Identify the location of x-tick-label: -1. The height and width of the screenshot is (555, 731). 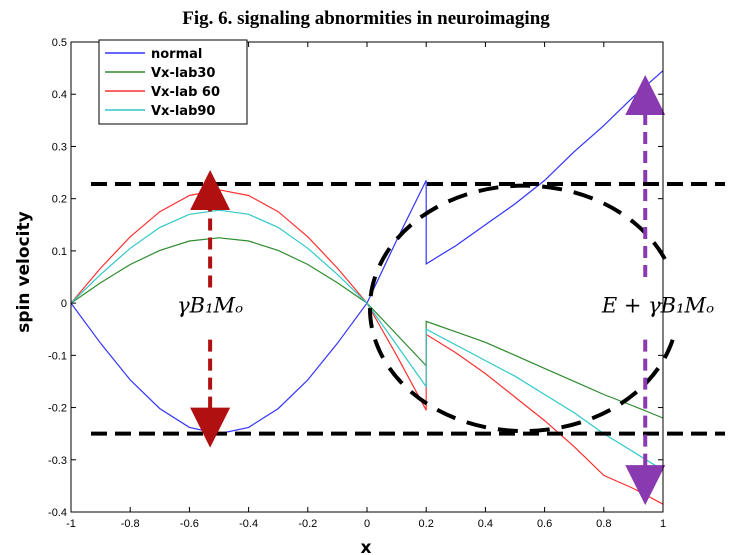
(71, 524).